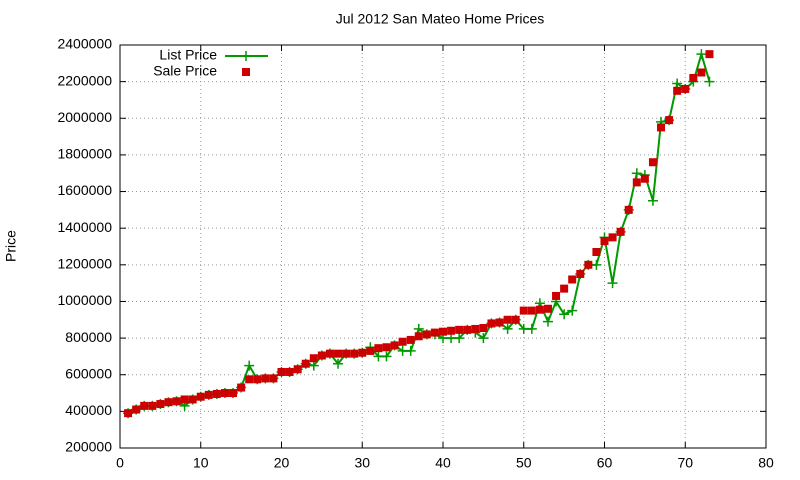 The height and width of the screenshot is (480, 800). Describe the element at coordinates (120, 463) in the screenshot. I see `x-tick-label: 0` at that location.